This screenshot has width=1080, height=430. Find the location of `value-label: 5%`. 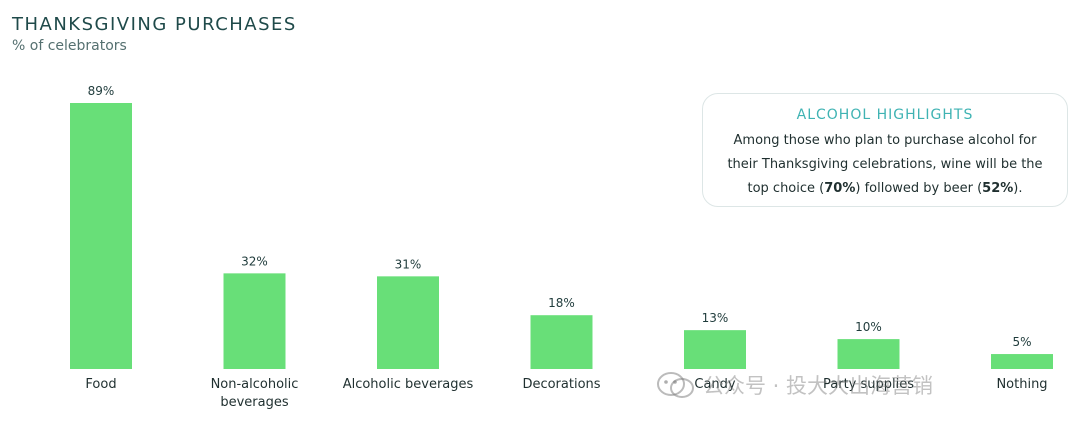

value-label: 5% is located at coordinates (1021, 342).